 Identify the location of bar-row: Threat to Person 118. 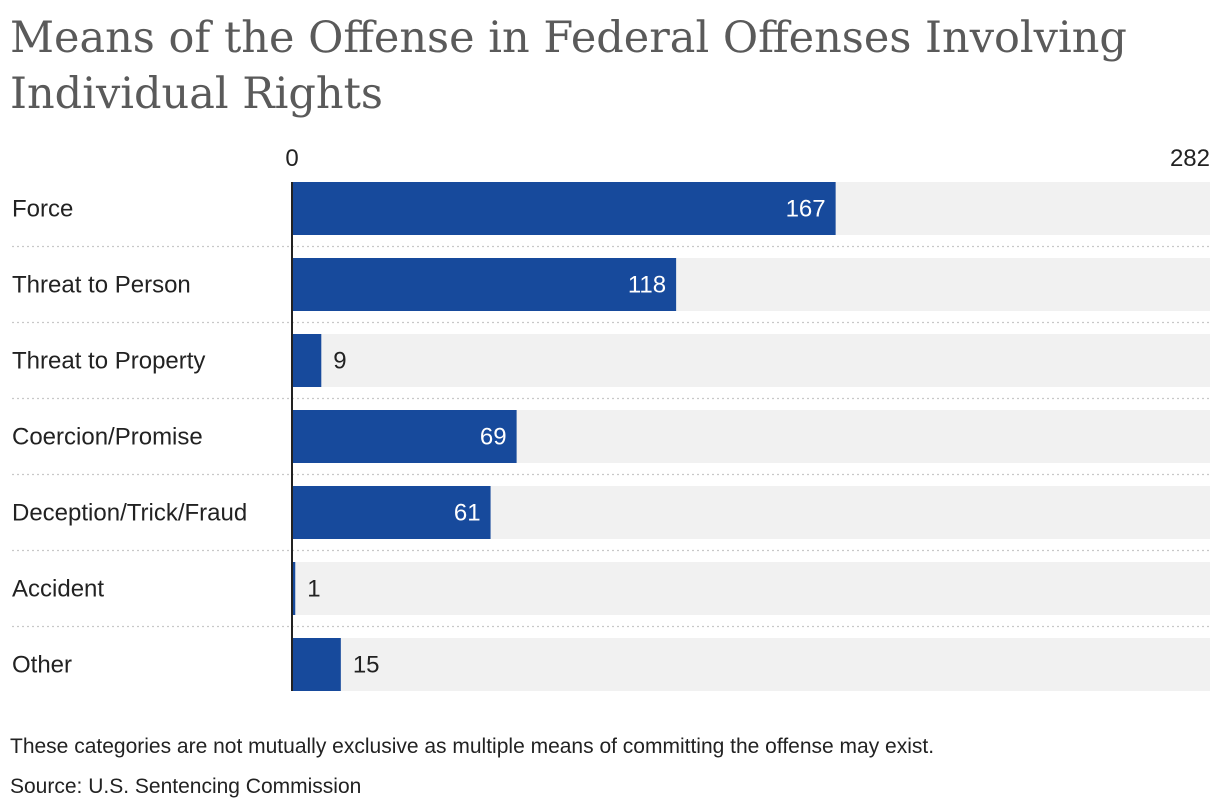
(611, 291).